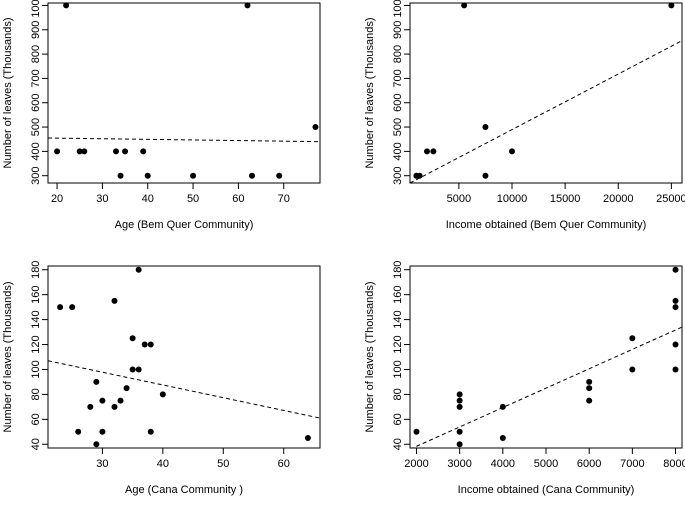 The height and width of the screenshot is (506, 685). I want to click on y-tick-label: 700, so click(36, 78).